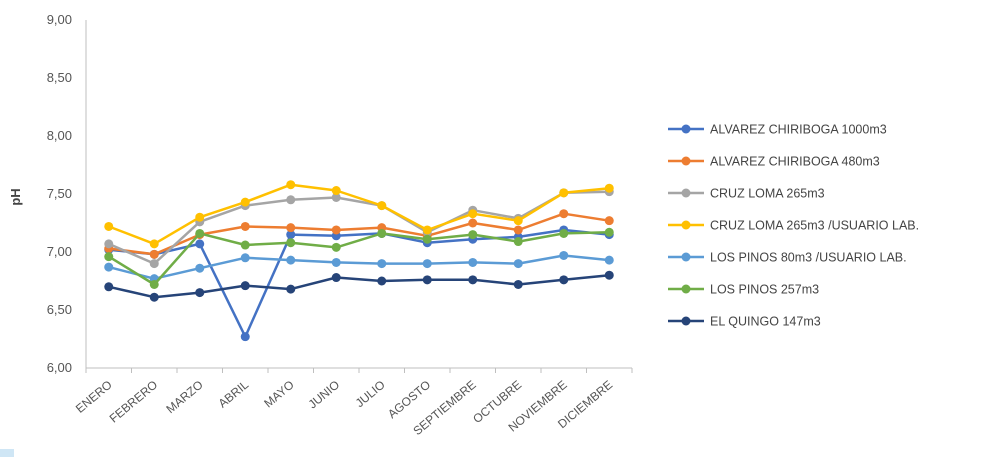 The height and width of the screenshot is (462, 999). I want to click on x-tick-label: JUNIO, so click(324, 395).